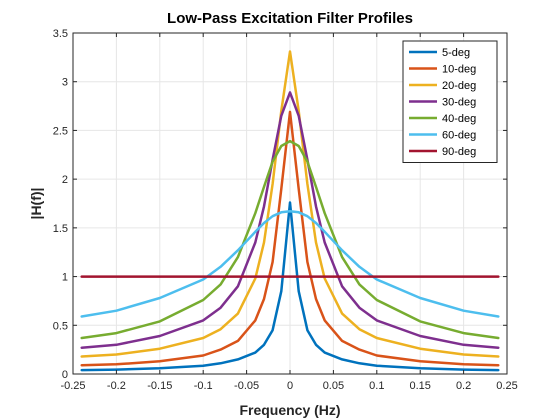  I want to click on y-tick-label: 3, so click(65, 83).